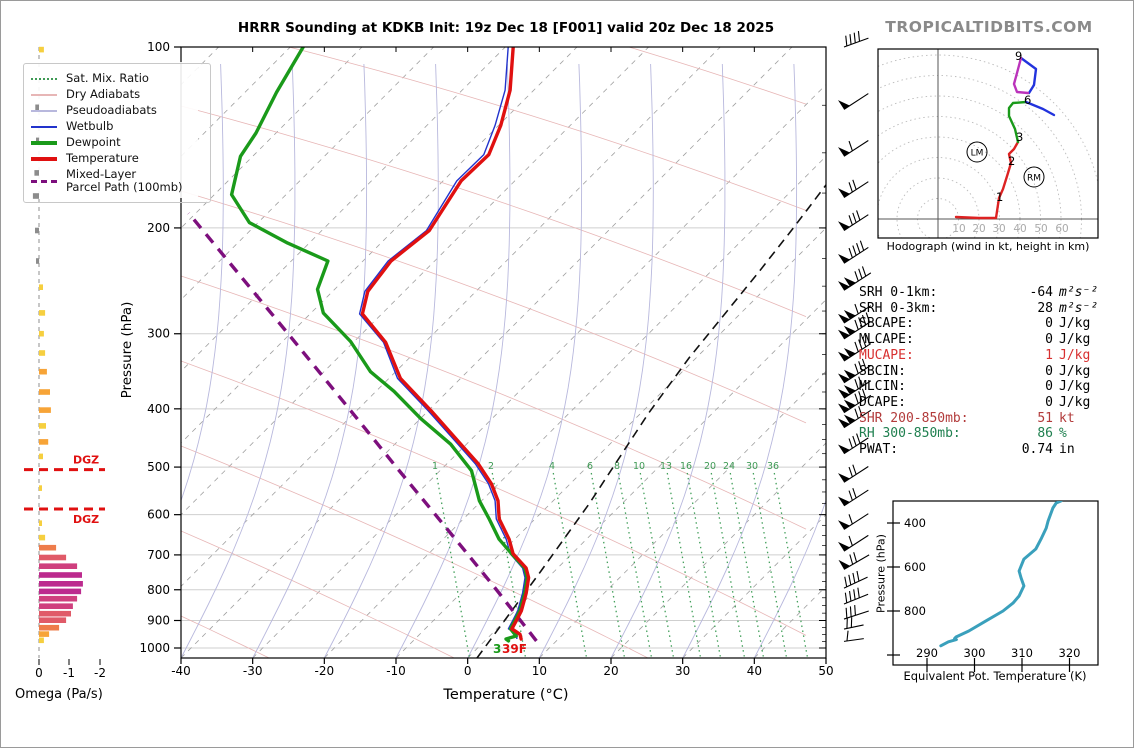 This screenshot has width=1134, height=748. I want to click on stat-unit: in, so click(1067, 450).